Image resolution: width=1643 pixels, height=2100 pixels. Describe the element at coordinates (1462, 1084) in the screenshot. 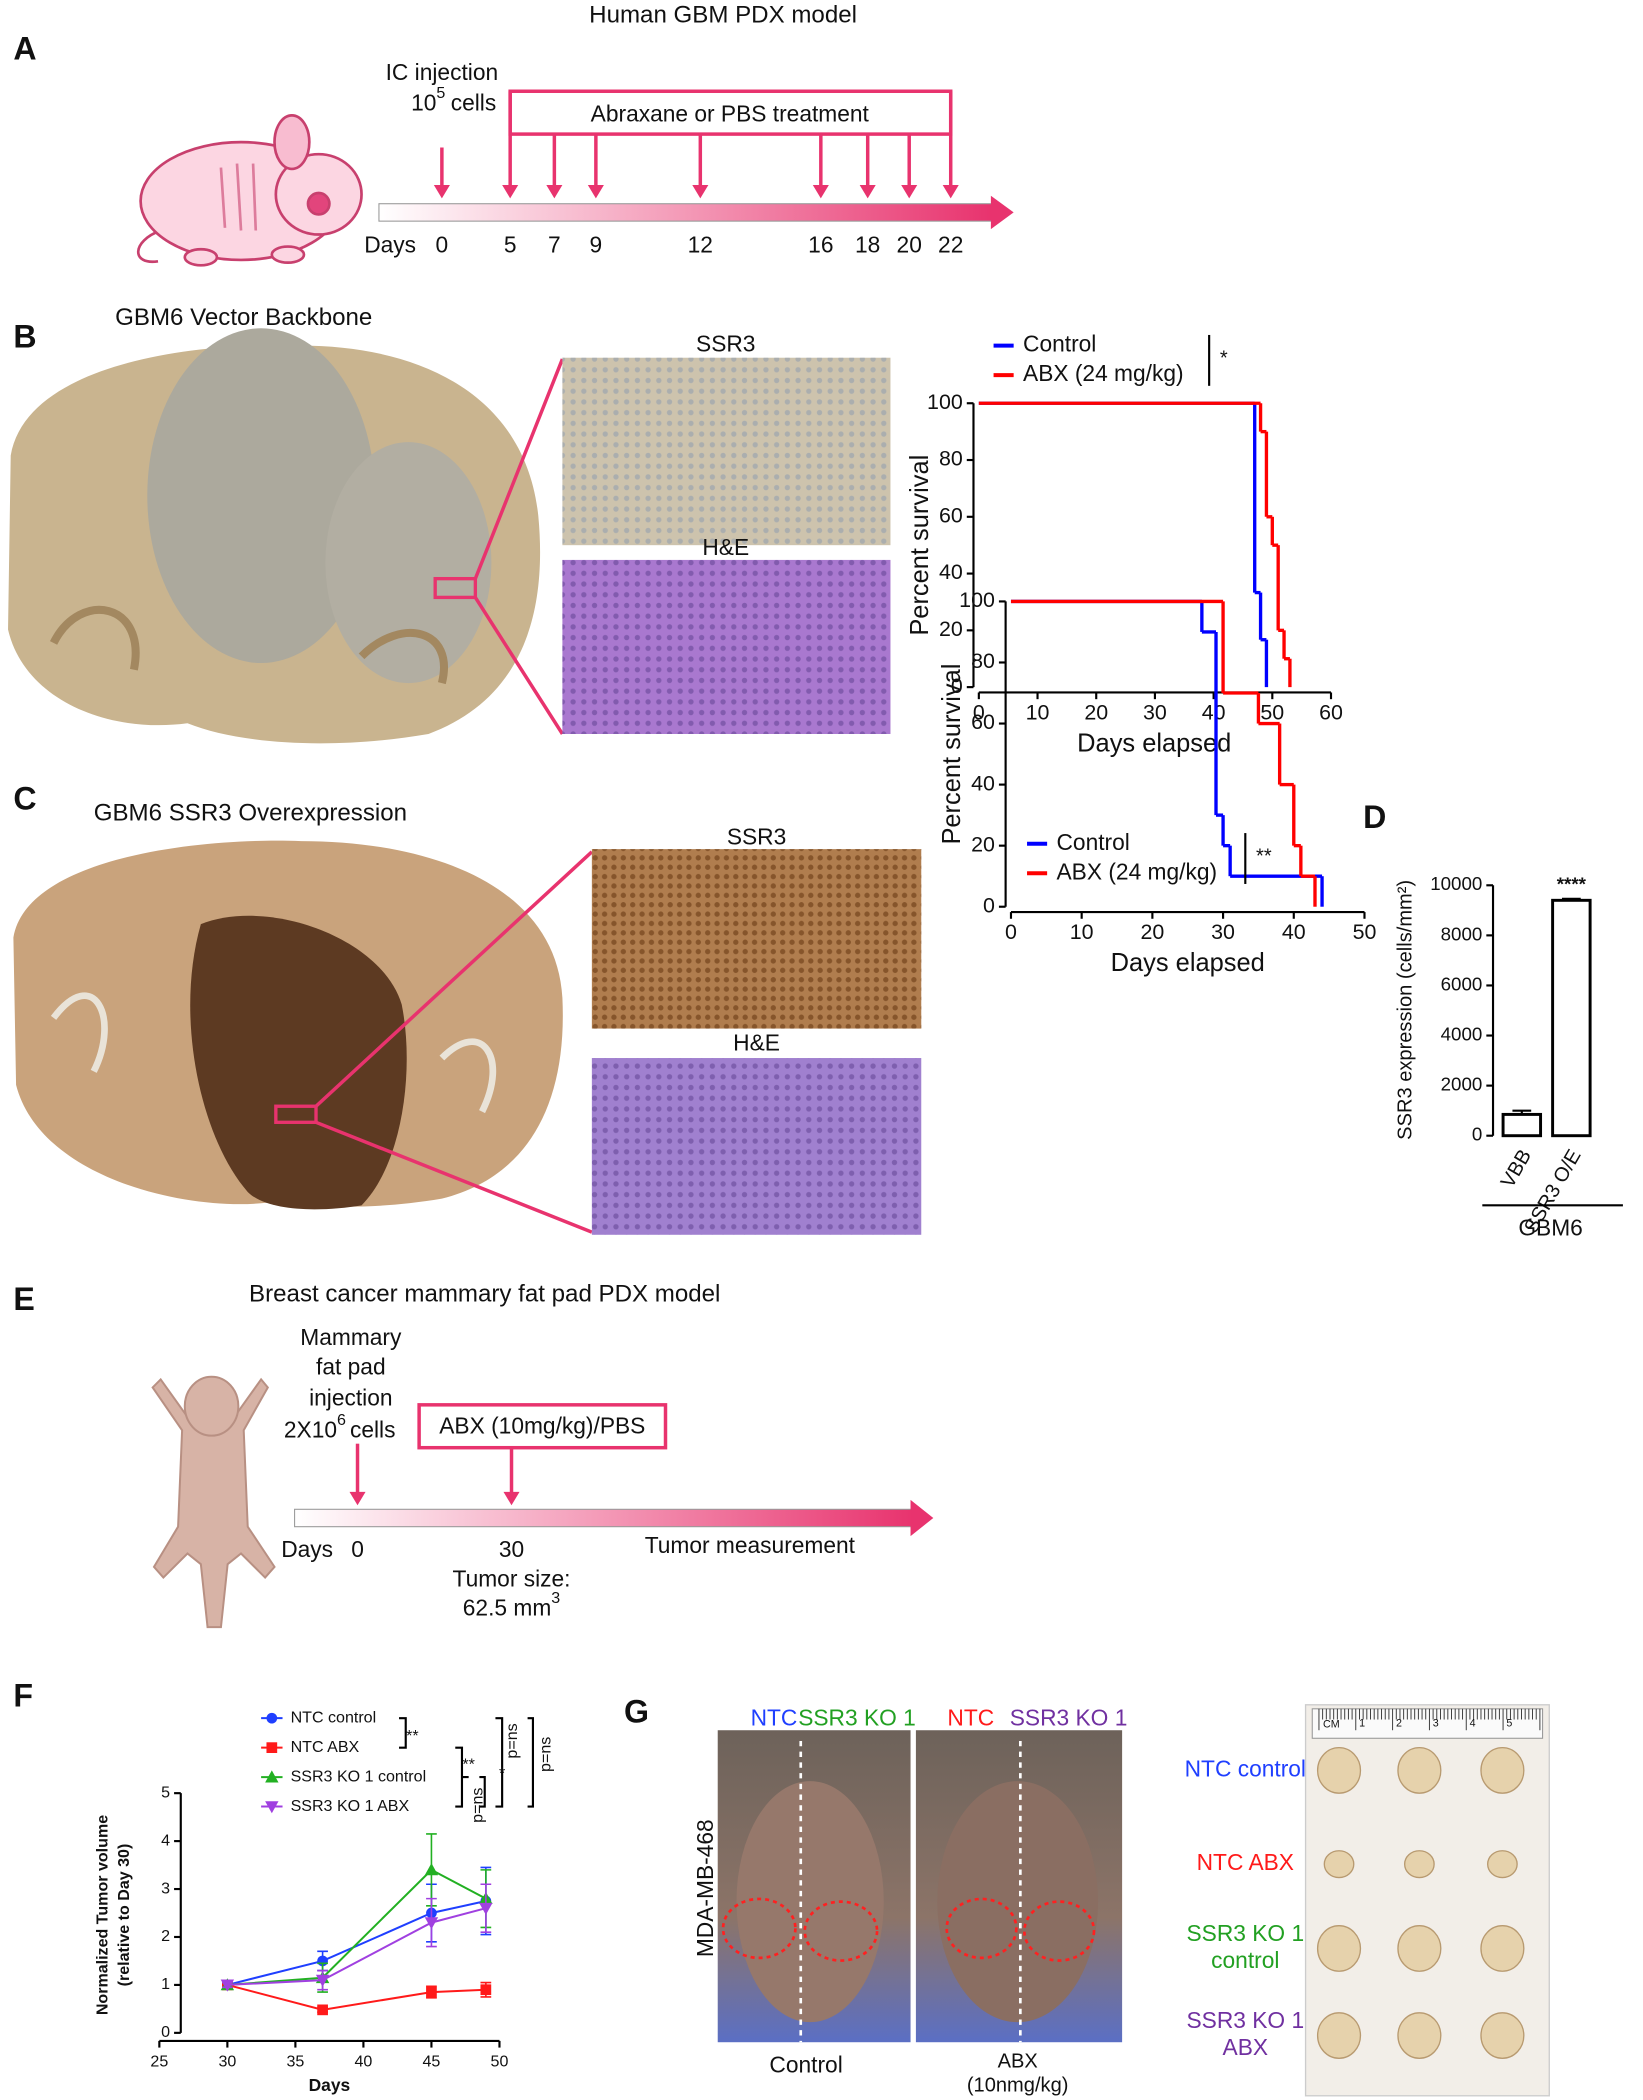

I see `y-tick-label: 2000` at that location.